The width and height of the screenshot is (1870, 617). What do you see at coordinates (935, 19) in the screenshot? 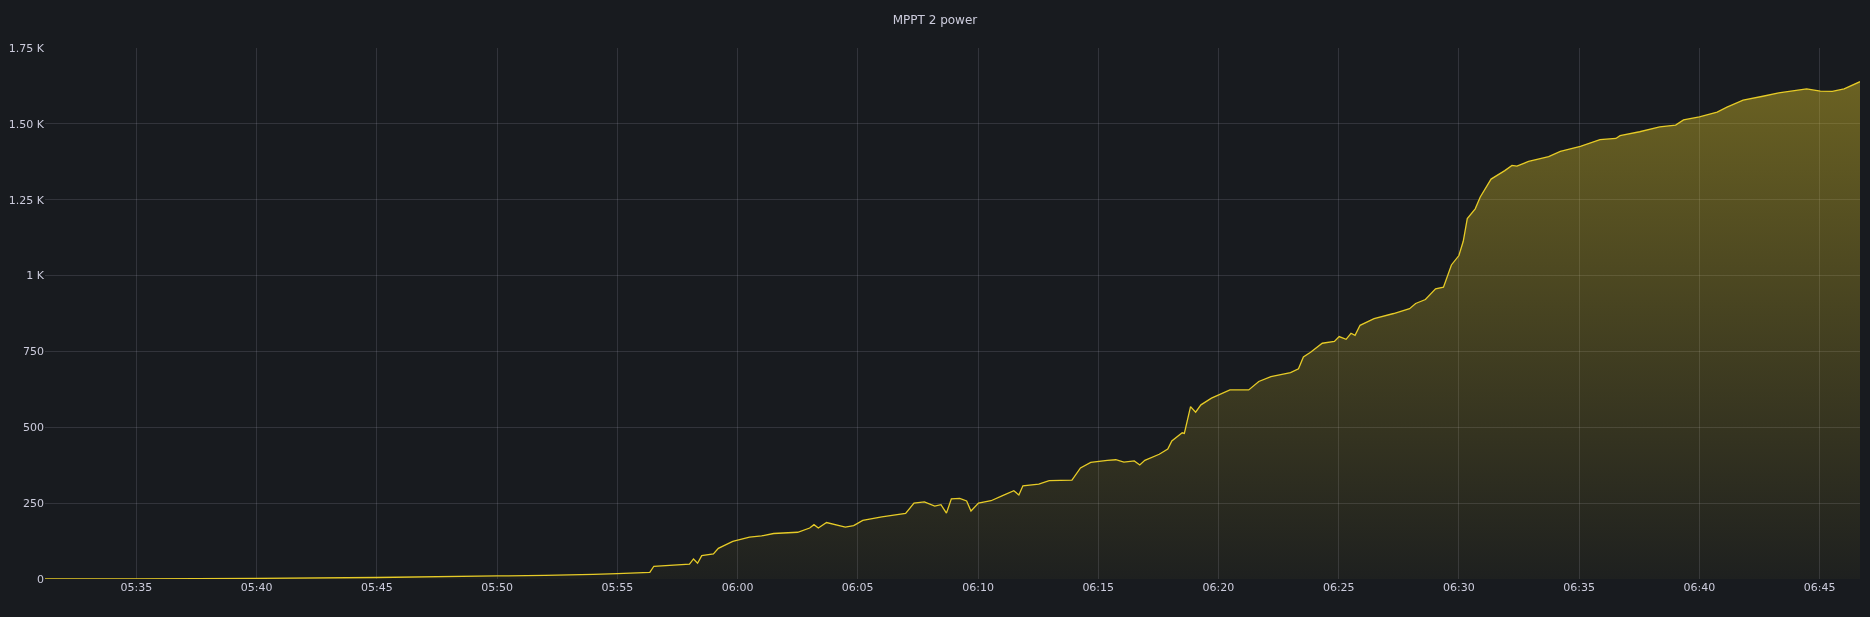
I see `chart-title: MPPT 2 power` at bounding box center [935, 19].